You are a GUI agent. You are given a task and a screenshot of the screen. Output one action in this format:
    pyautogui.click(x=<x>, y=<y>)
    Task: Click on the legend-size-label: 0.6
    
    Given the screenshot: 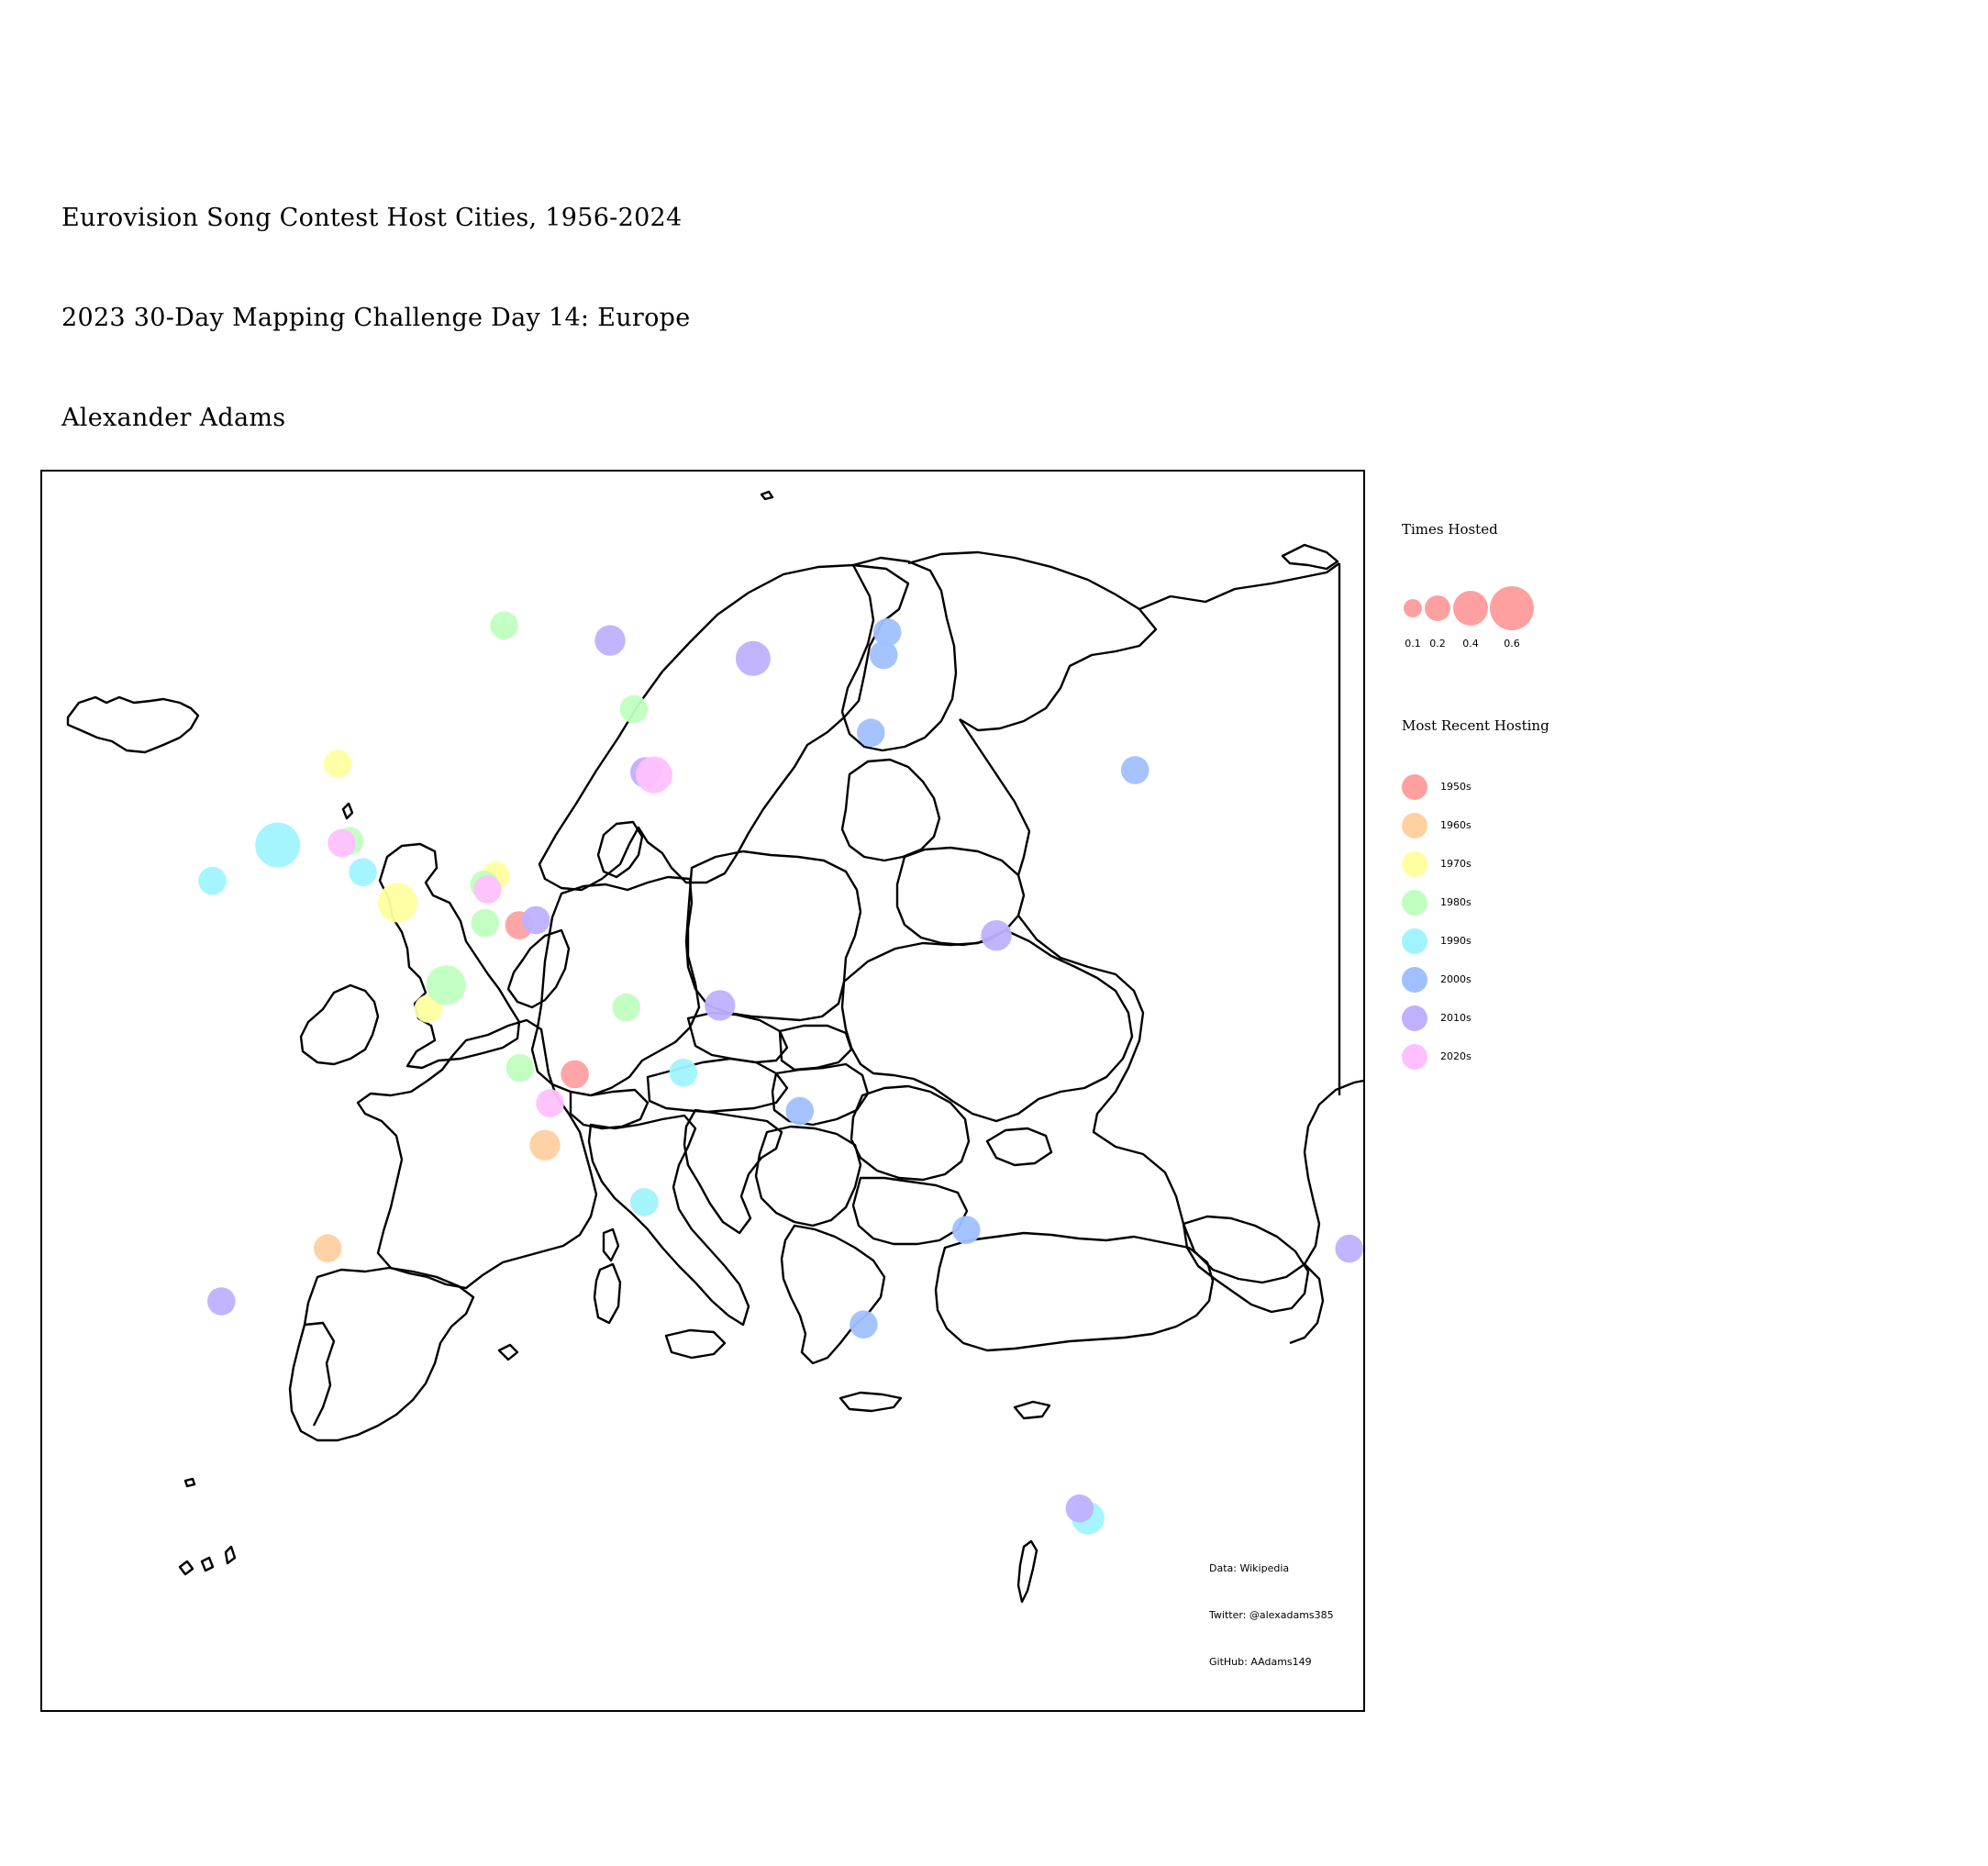 What is the action you would take?
    pyautogui.click(x=1512, y=644)
    